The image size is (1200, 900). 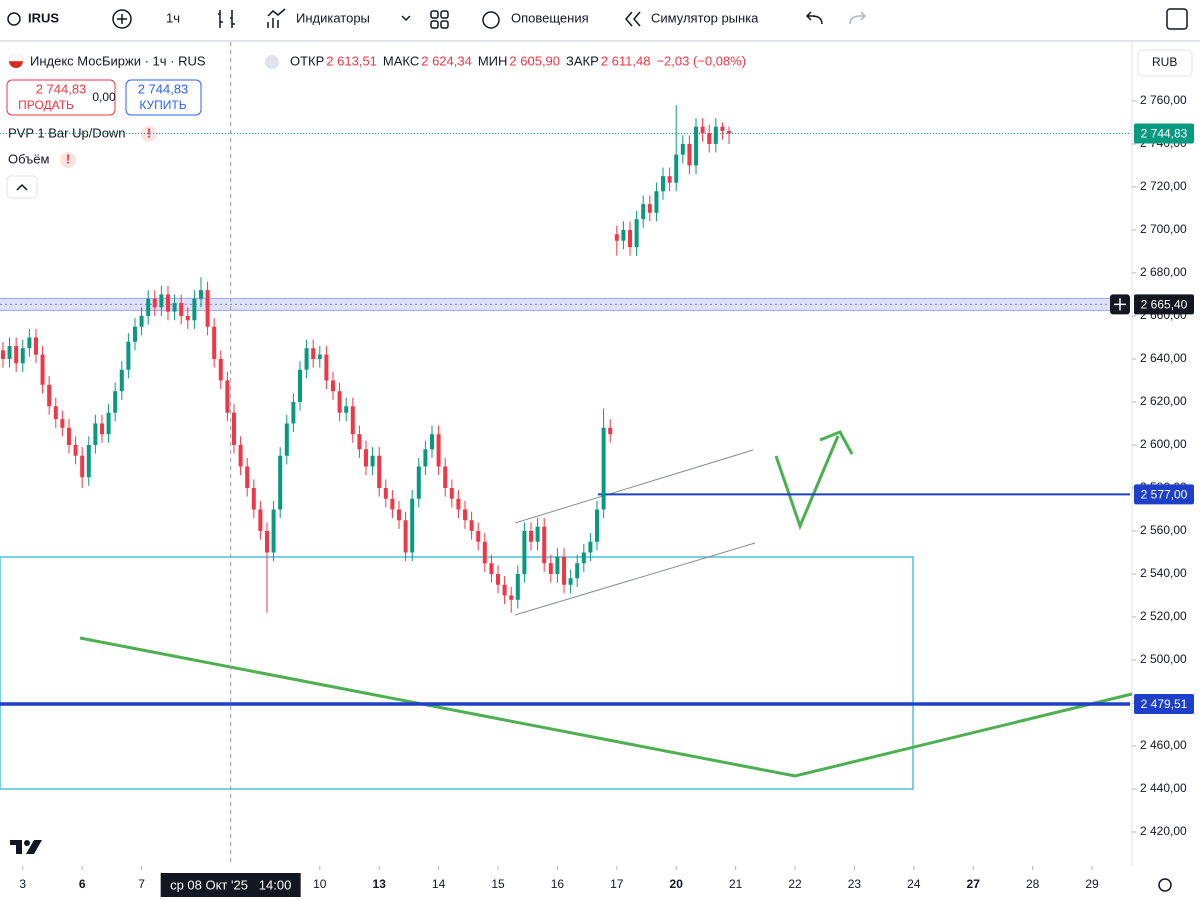 I want to click on replay-icon, so click(x=633, y=19).